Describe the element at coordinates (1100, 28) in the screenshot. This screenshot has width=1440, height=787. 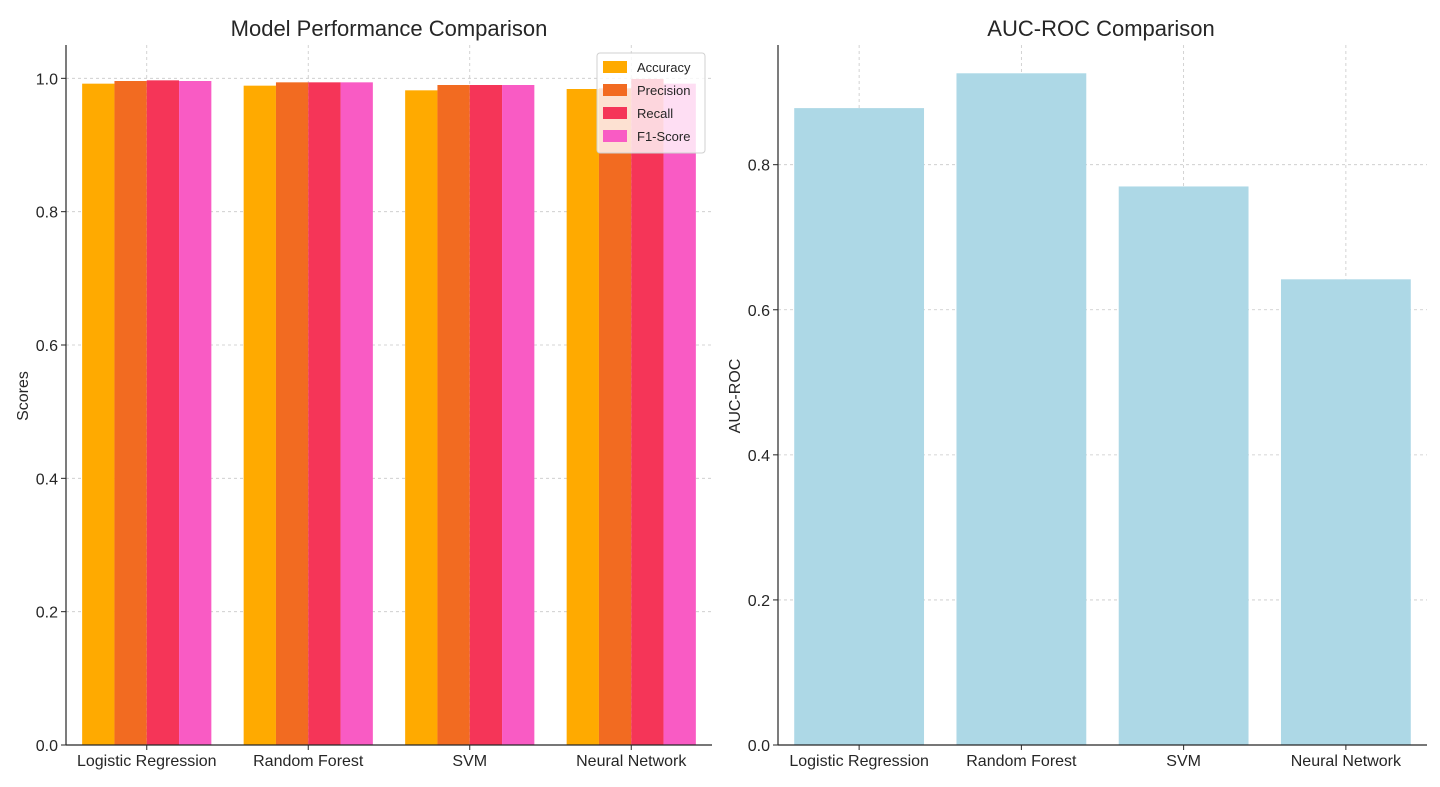
I see `chart-title: AUC-ROC Comparison` at that location.